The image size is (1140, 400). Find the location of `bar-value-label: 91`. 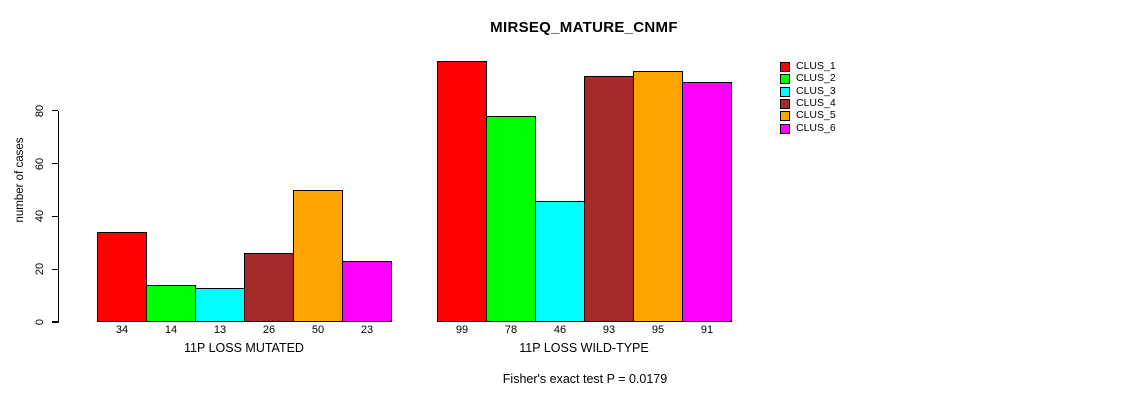

bar-value-label: 91 is located at coordinates (707, 330).